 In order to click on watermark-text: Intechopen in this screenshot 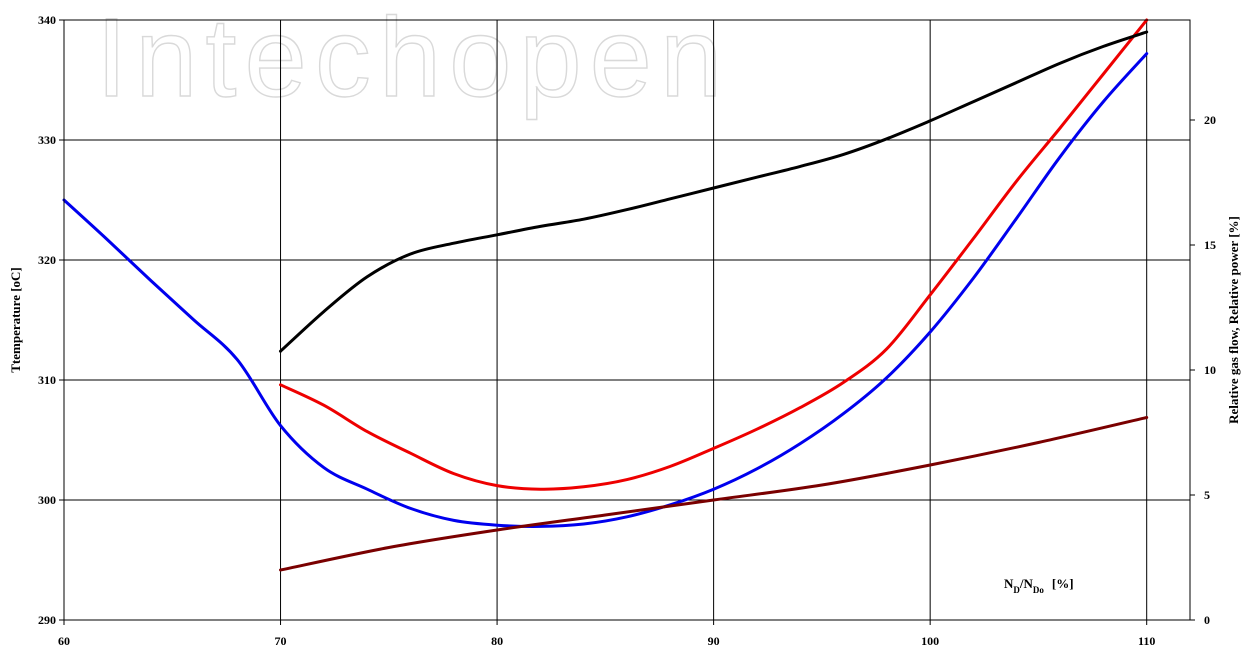, I will do `click(413, 60)`.